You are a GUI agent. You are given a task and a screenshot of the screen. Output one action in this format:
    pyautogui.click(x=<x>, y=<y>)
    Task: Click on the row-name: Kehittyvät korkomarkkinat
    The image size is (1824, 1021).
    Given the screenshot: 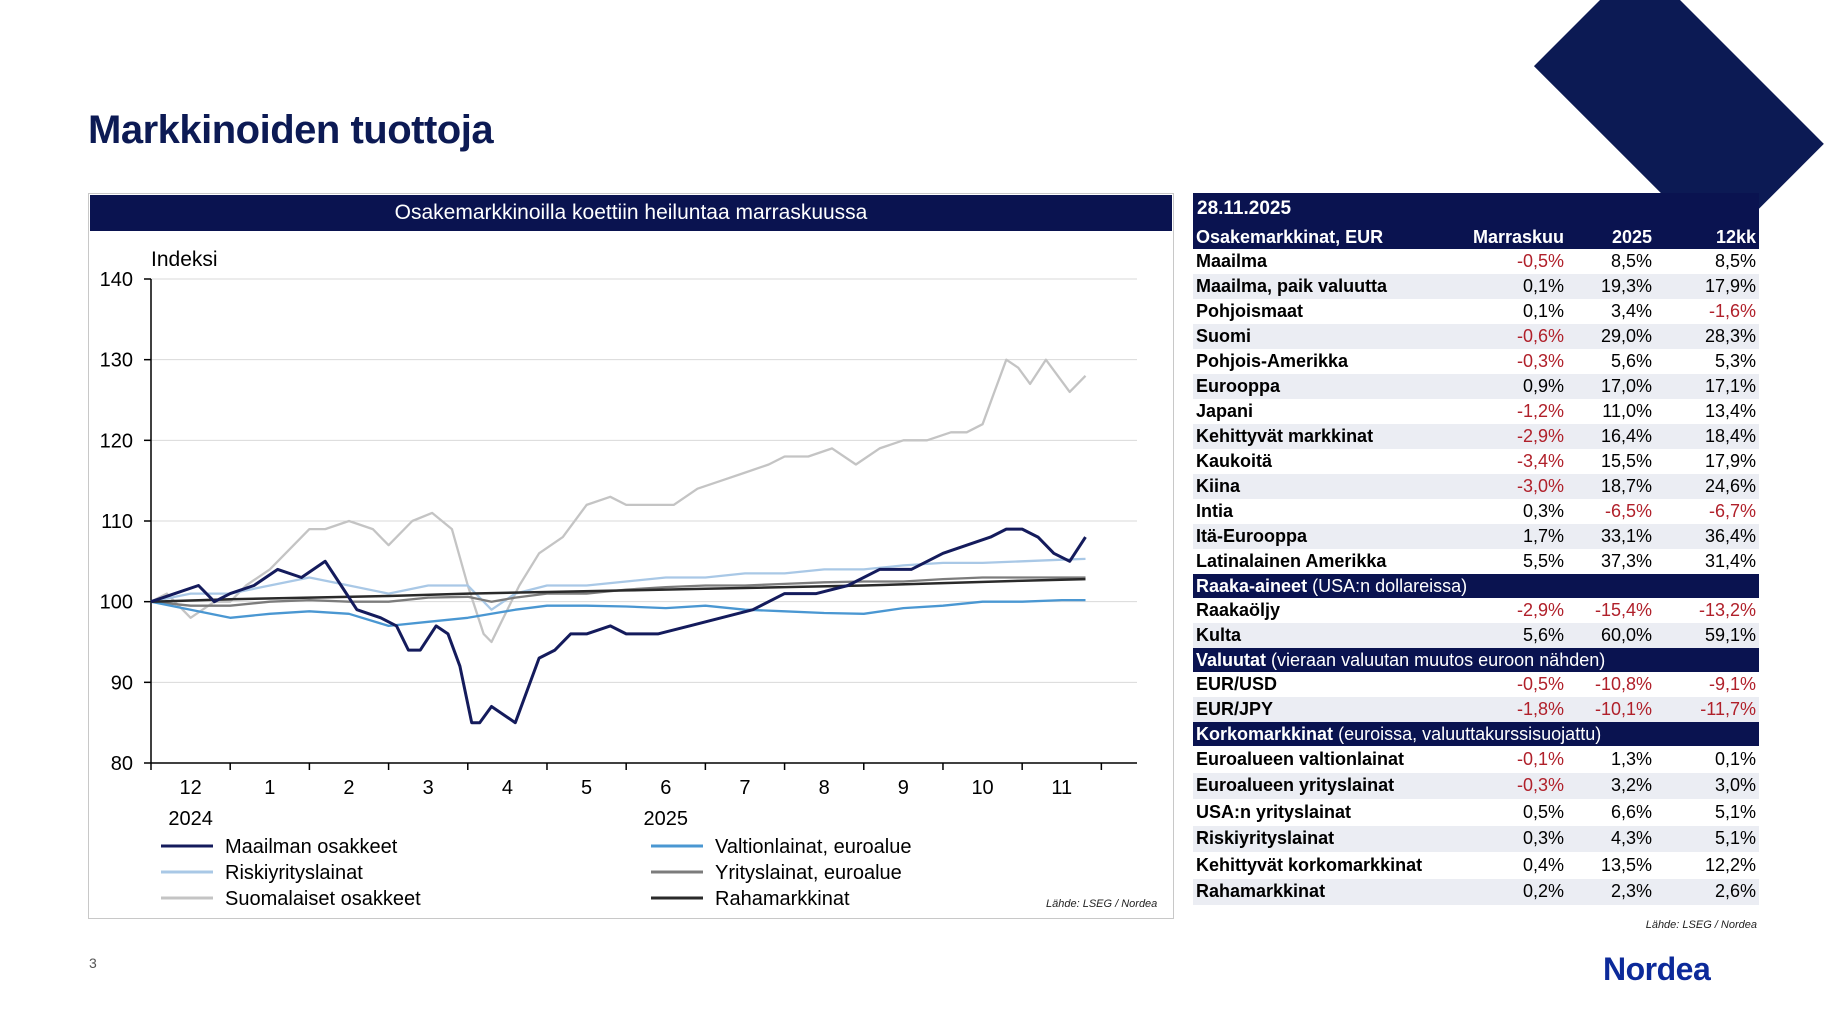 What is the action you would take?
    pyautogui.click(x=1327, y=865)
    